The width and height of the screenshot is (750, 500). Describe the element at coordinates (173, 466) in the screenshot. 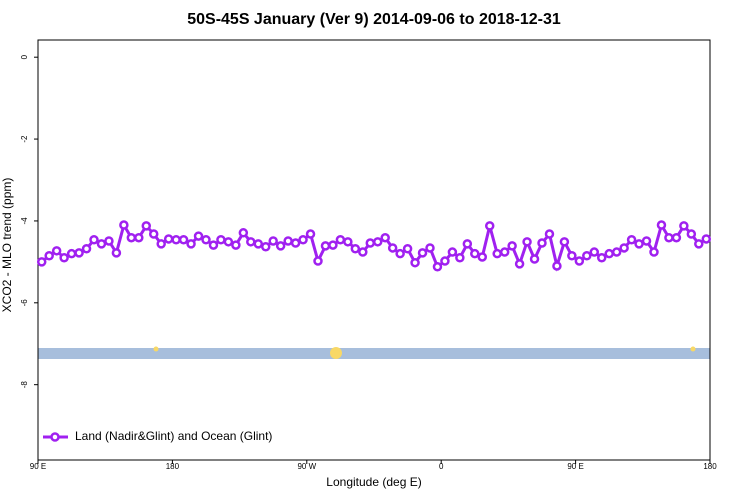

I see `x-tick-label: 180` at that location.